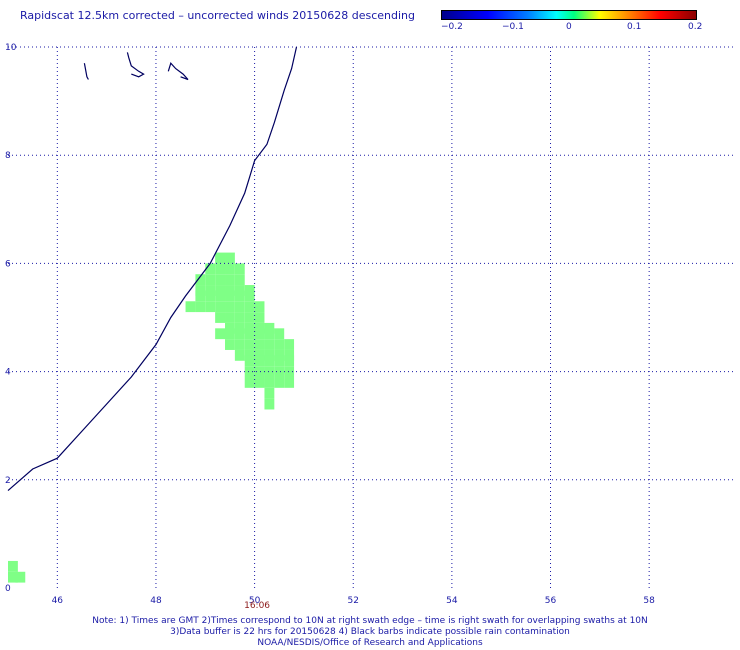 The width and height of the screenshot is (740, 650). Describe the element at coordinates (513, 27) in the screenshot. I see `colorbar-tick-label: −0.1` at that location.